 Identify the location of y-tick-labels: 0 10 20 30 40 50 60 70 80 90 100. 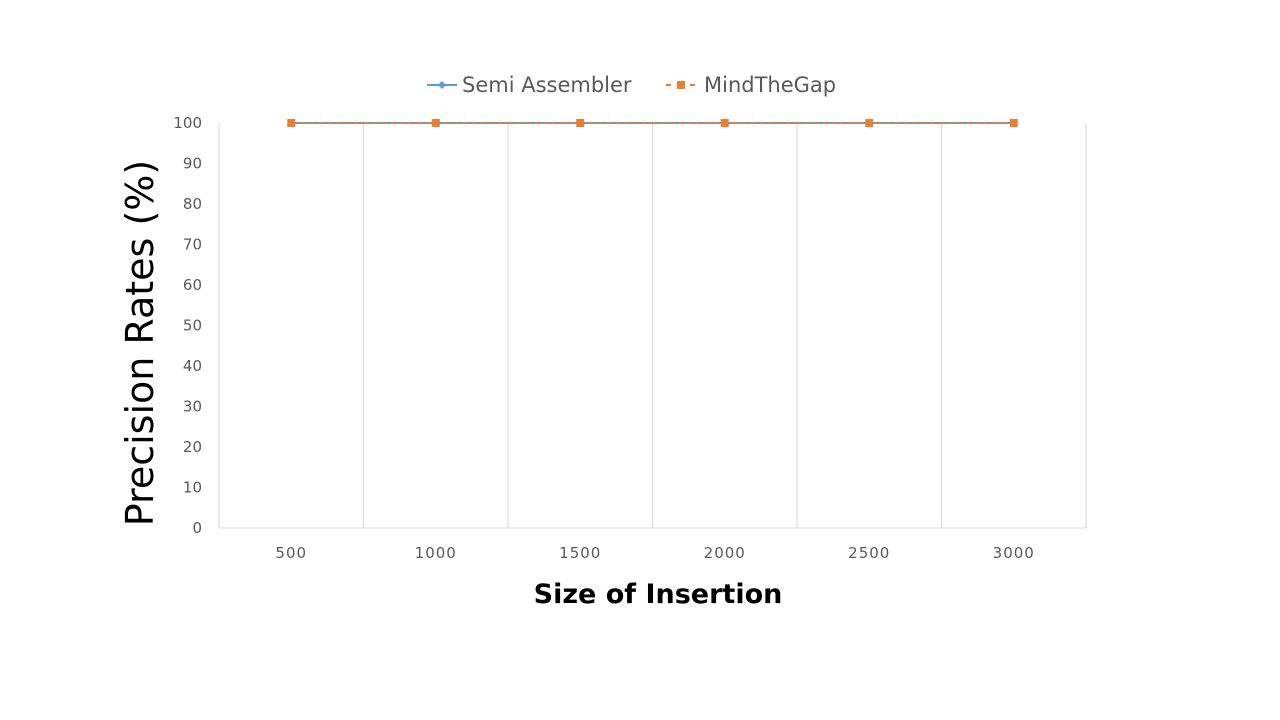
(187, 325).